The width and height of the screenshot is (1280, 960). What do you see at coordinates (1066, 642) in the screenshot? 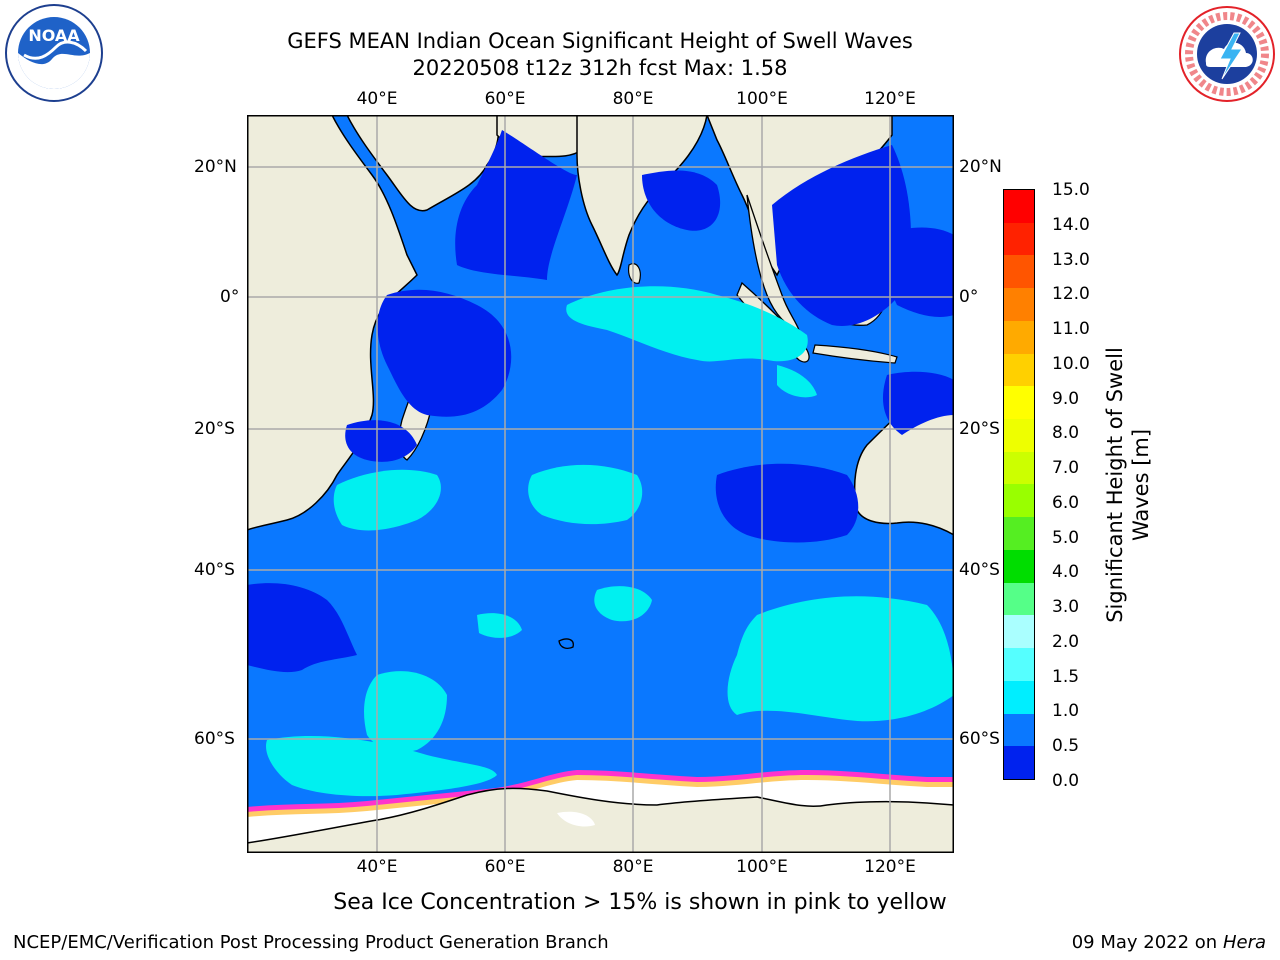
I see `colorbar-tick: 2.0` at bounding box center [1066, 642].